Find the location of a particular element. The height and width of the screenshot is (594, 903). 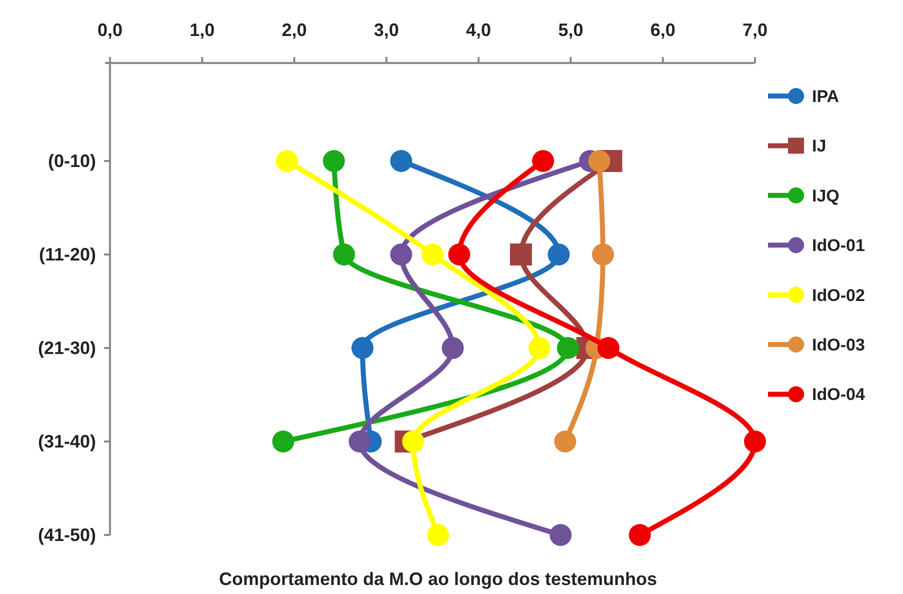

legend-label: IJ is located at coordinates (819, 146).